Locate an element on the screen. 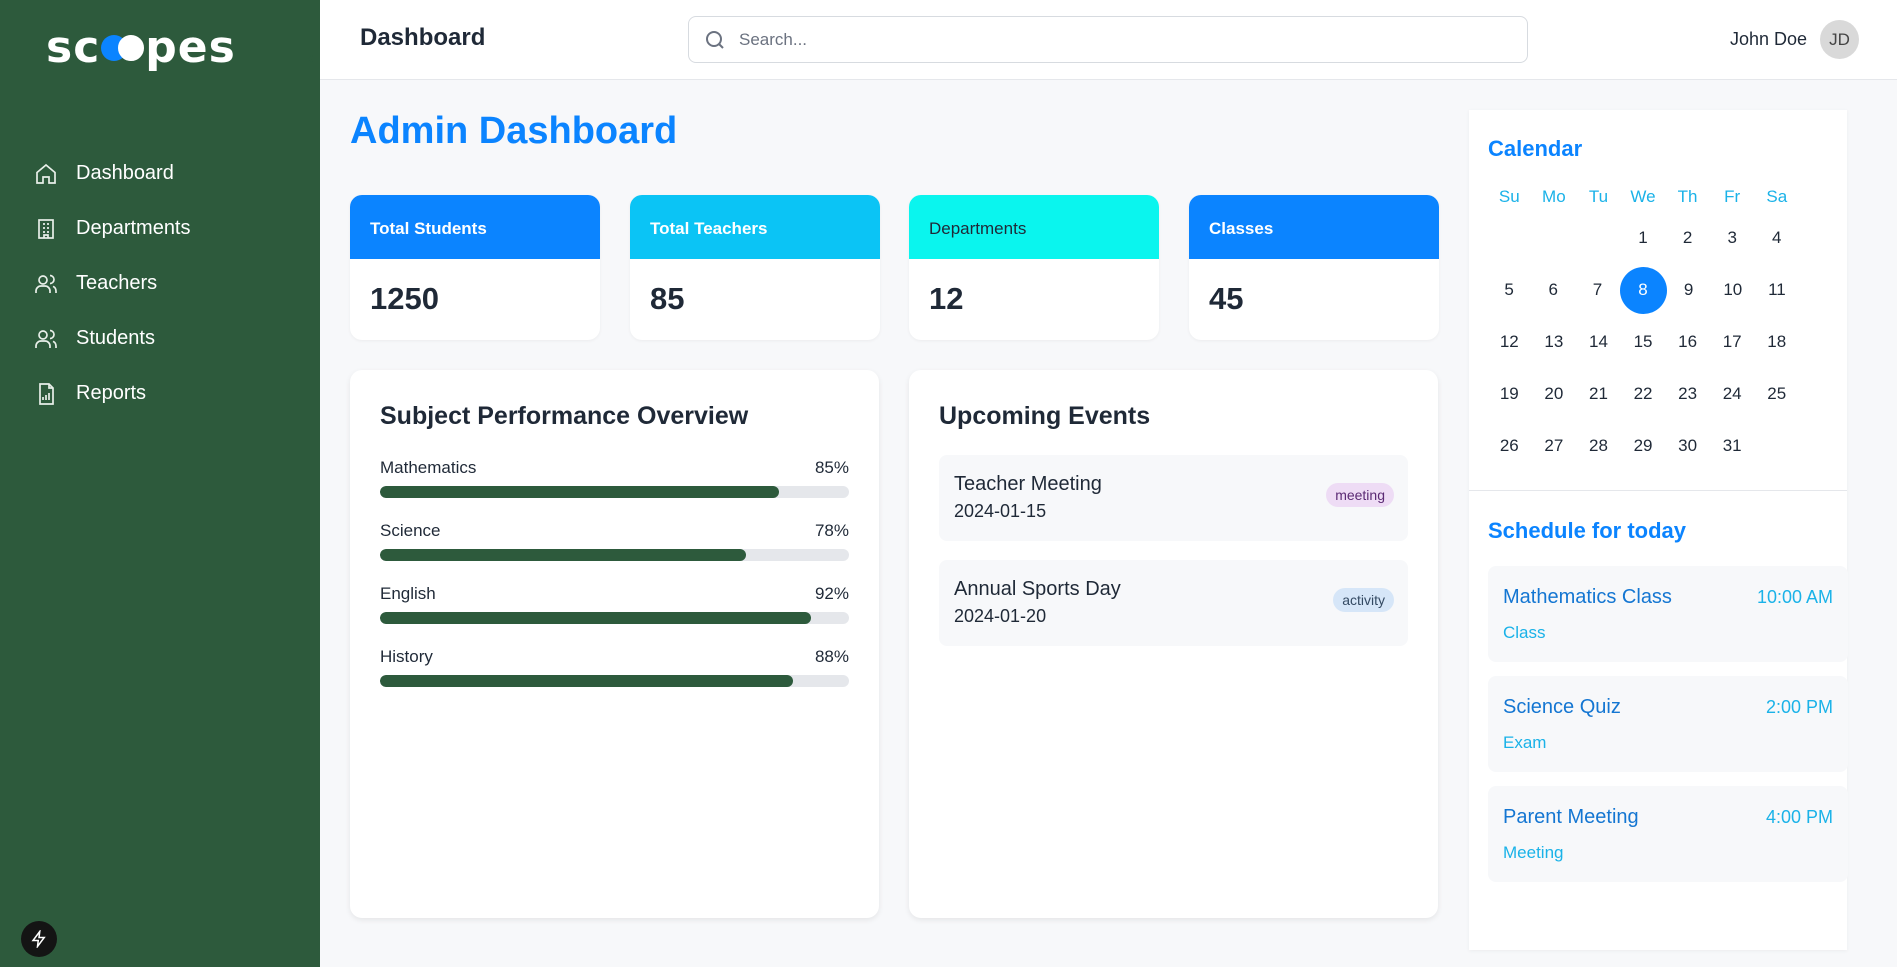 The width and height of the screenshot is (1897, 967). search-input is located at coordinates (1119, 39).